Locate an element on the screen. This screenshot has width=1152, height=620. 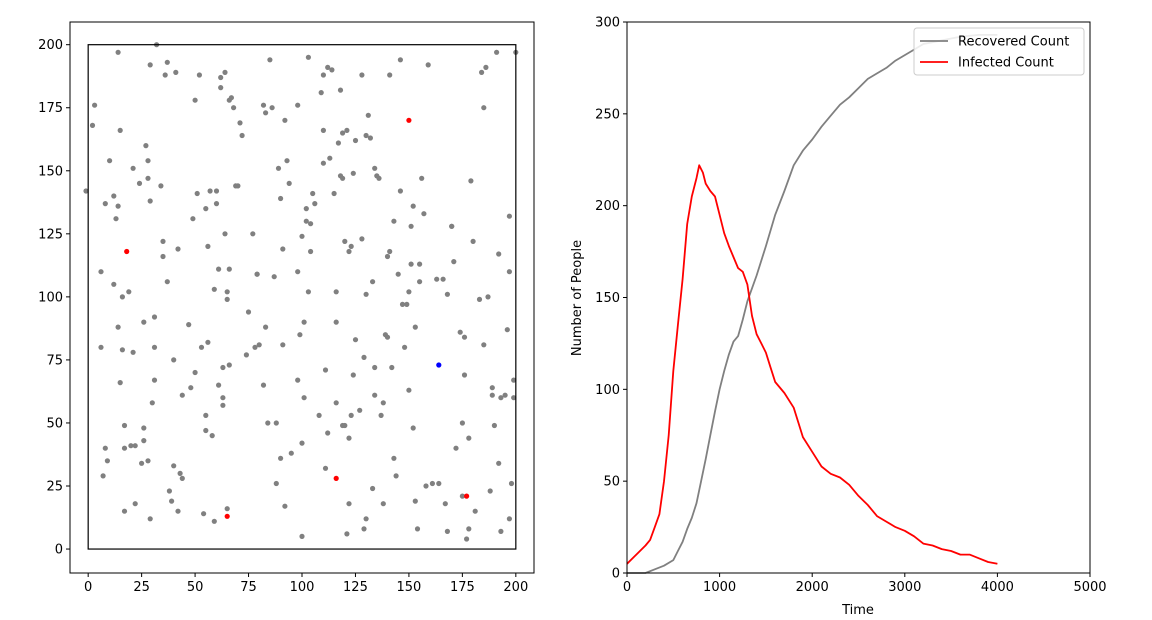
legend-frame is located at coordinates (999, 51).